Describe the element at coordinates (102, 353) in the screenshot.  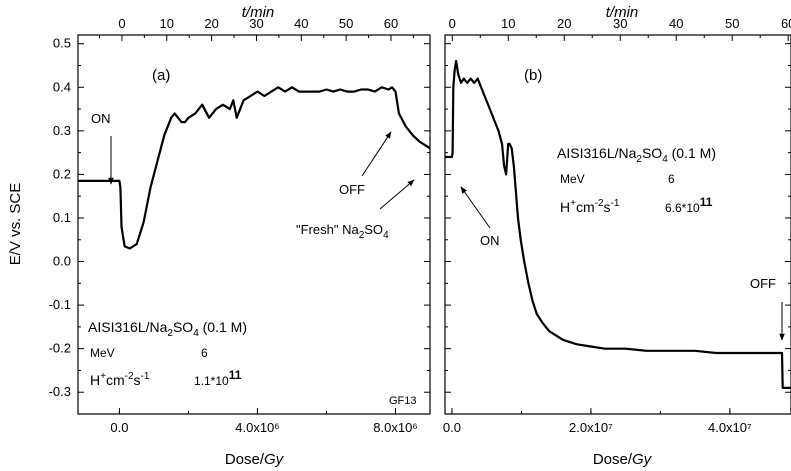
I see `info-energy-label: MeV` at that location.